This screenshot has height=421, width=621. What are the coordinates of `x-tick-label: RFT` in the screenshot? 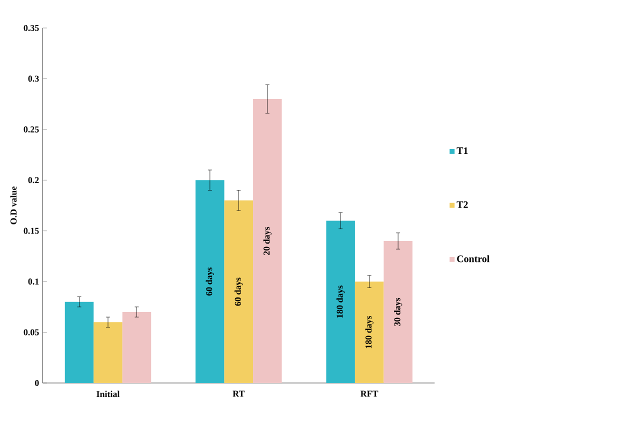 It's located at (369, 393).